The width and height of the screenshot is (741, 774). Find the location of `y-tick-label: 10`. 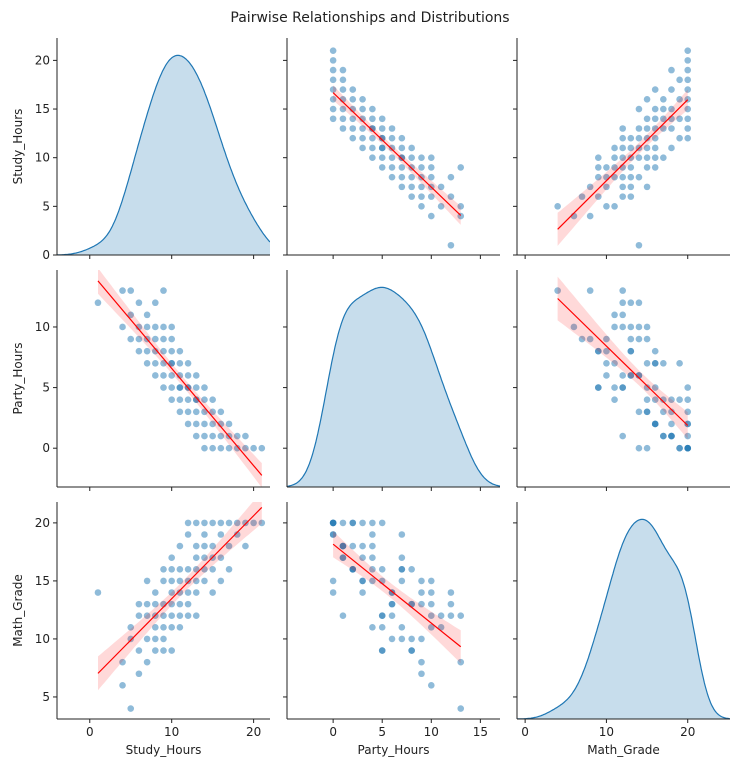

y-tick-label: 10 is located at coordinates (42, 158).